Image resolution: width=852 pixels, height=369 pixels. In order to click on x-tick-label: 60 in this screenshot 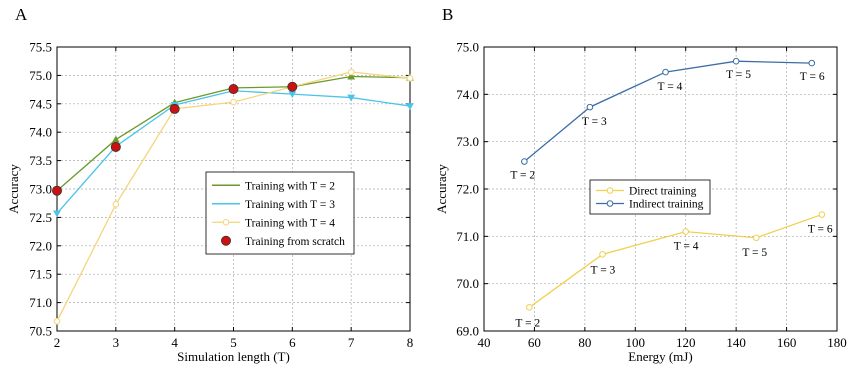, I will do `click(534, 342)`.